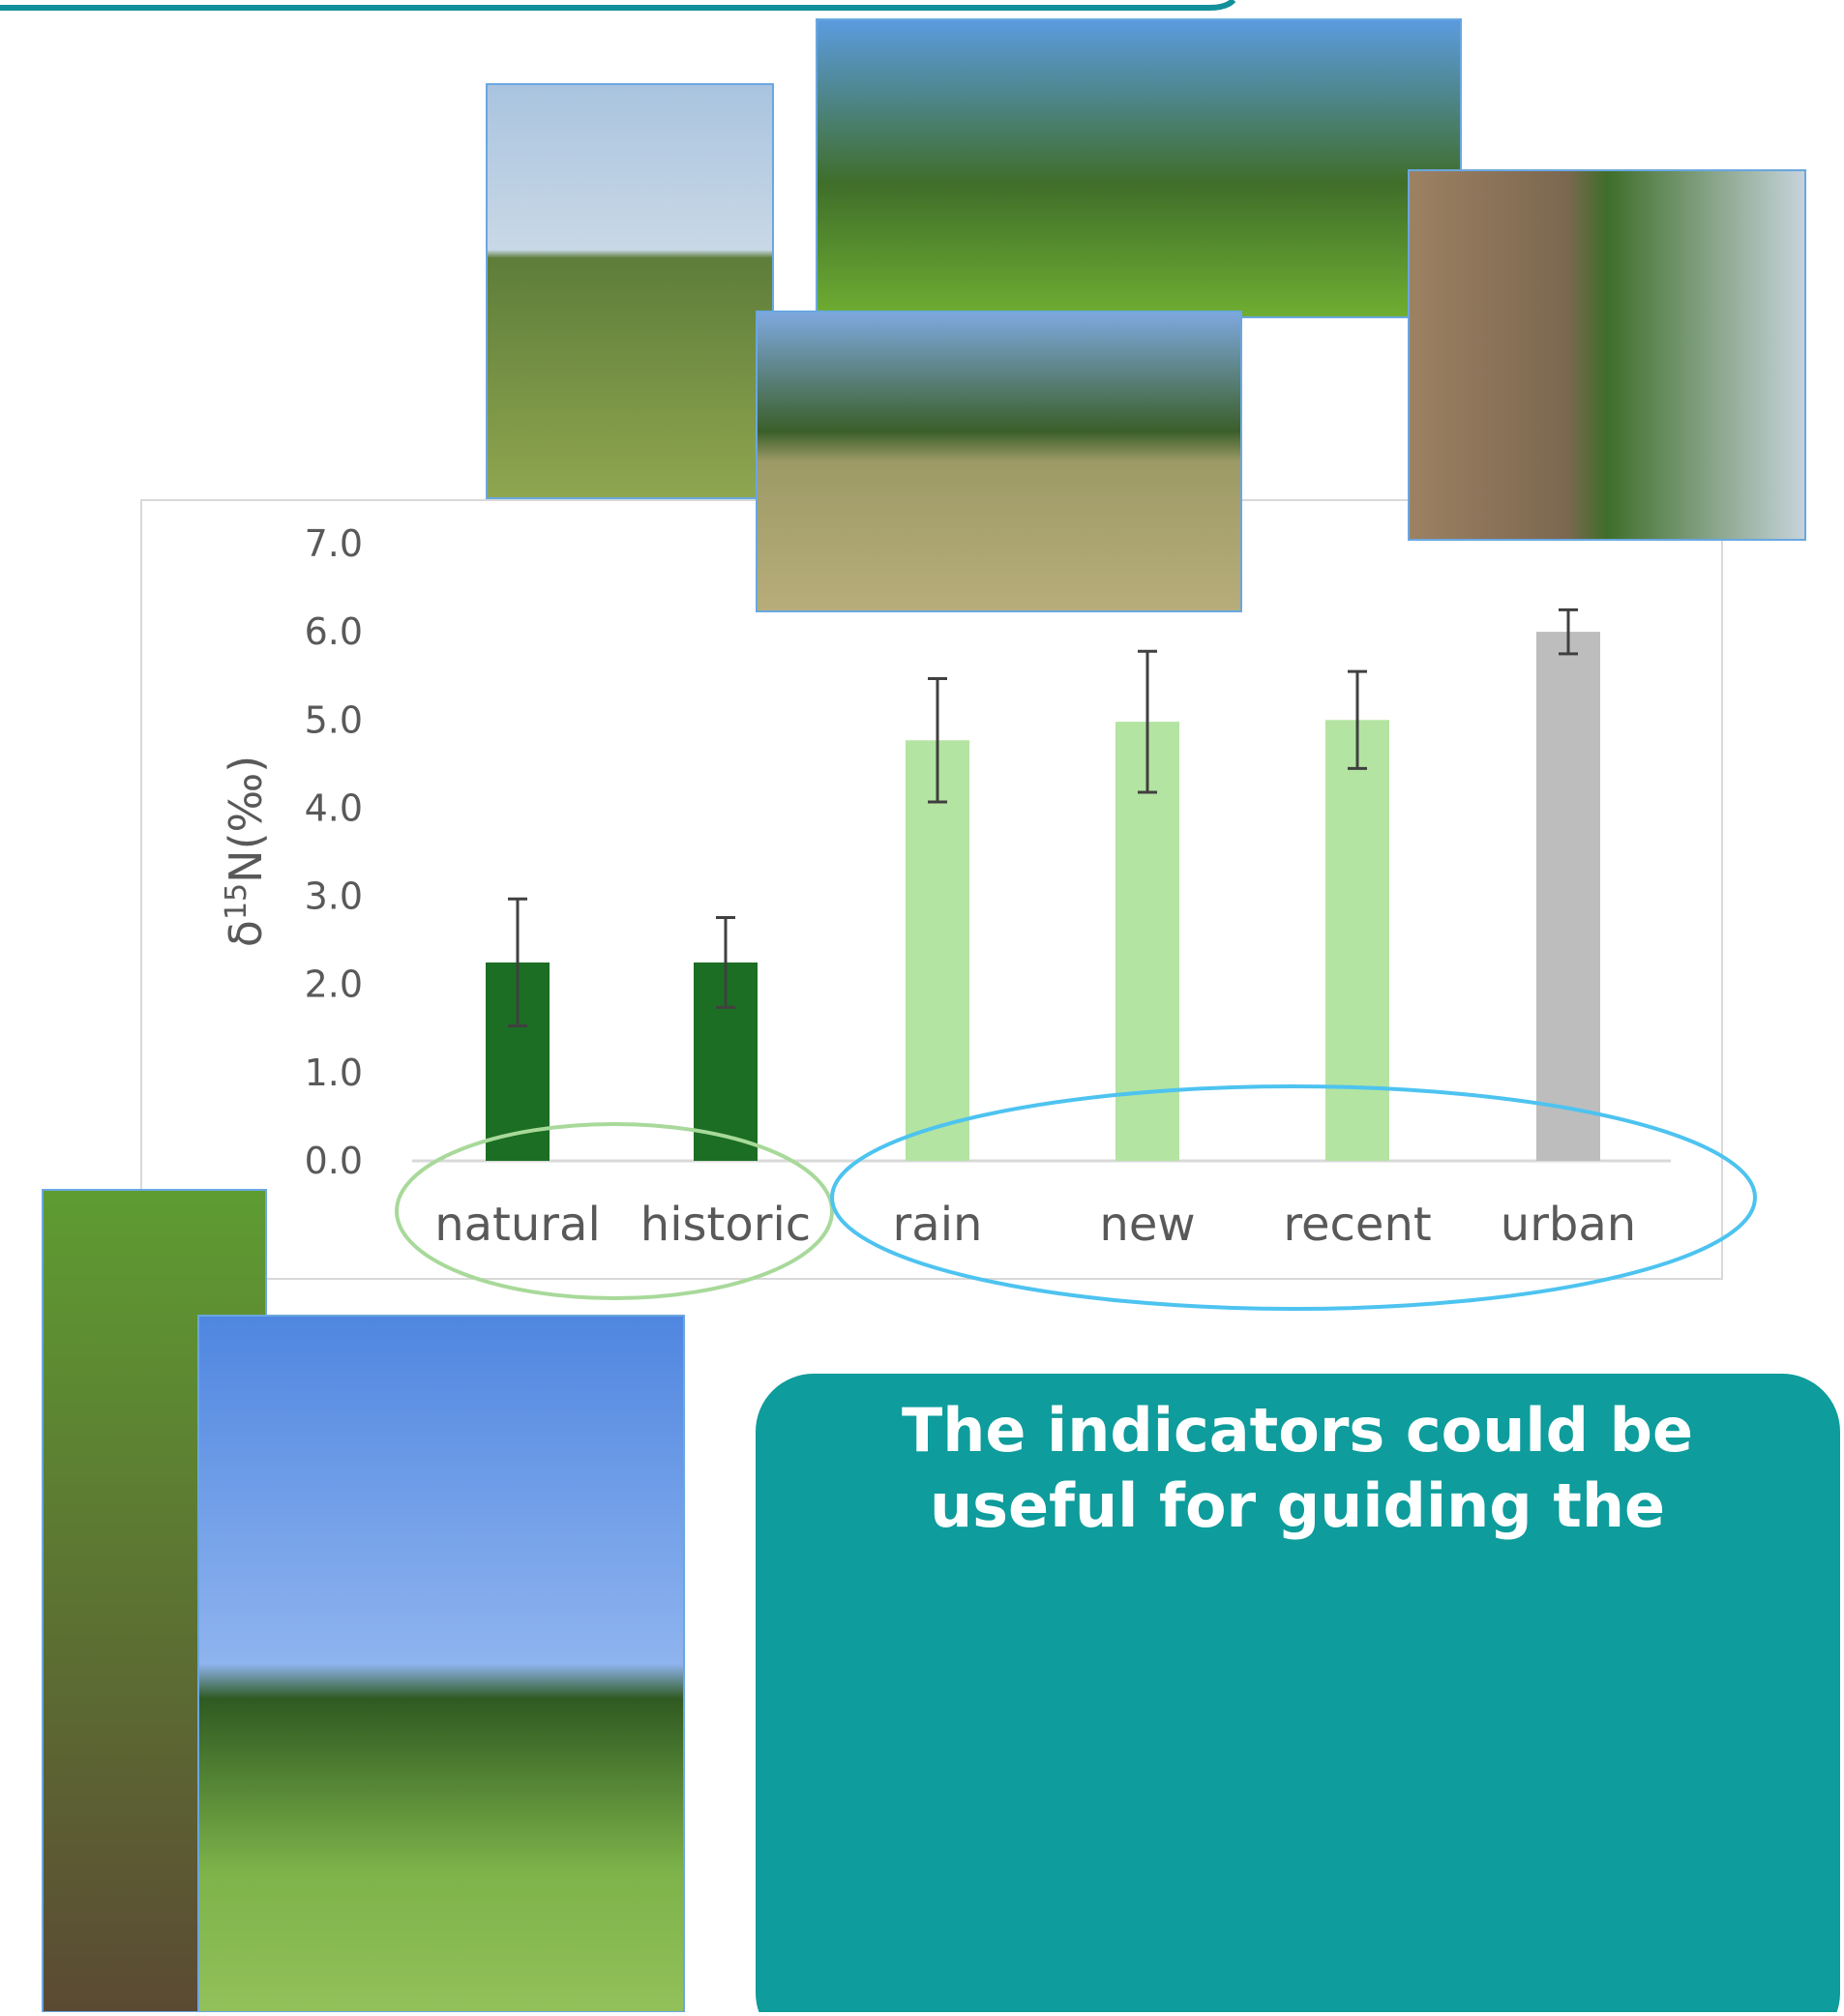  I want to click on y-tick-label: 0.0, so click(334, 1161).